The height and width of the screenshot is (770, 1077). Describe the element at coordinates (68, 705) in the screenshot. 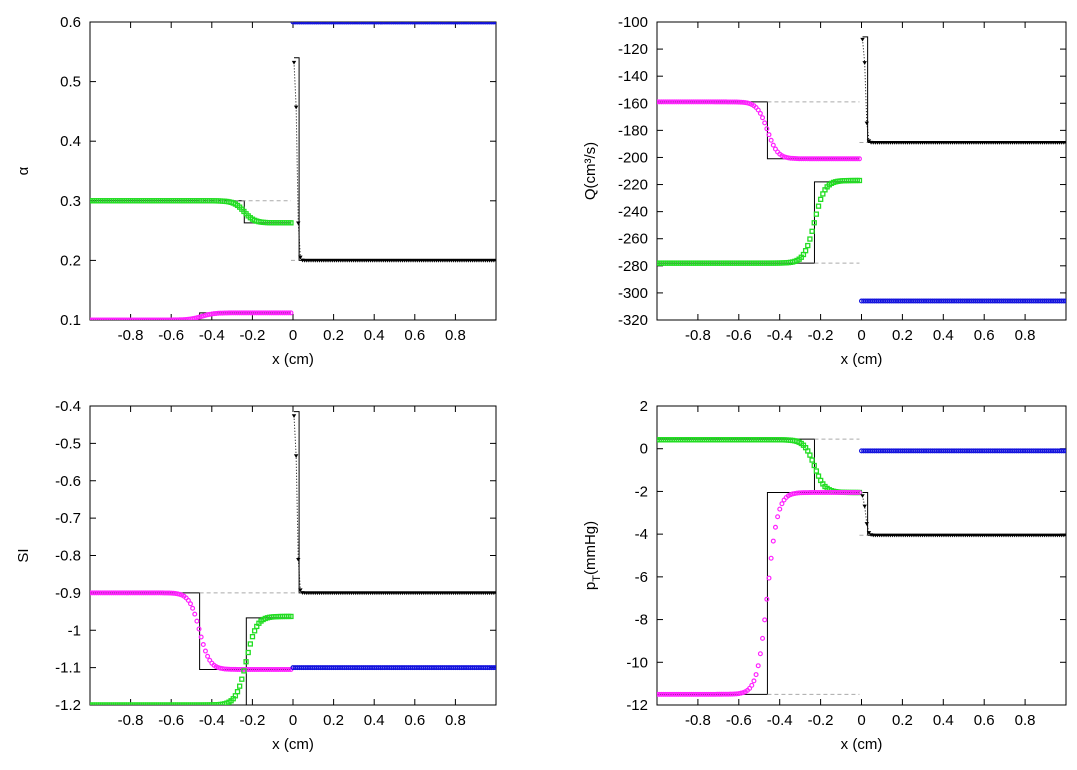

I see `y-tick-label: -1.2` at that location.